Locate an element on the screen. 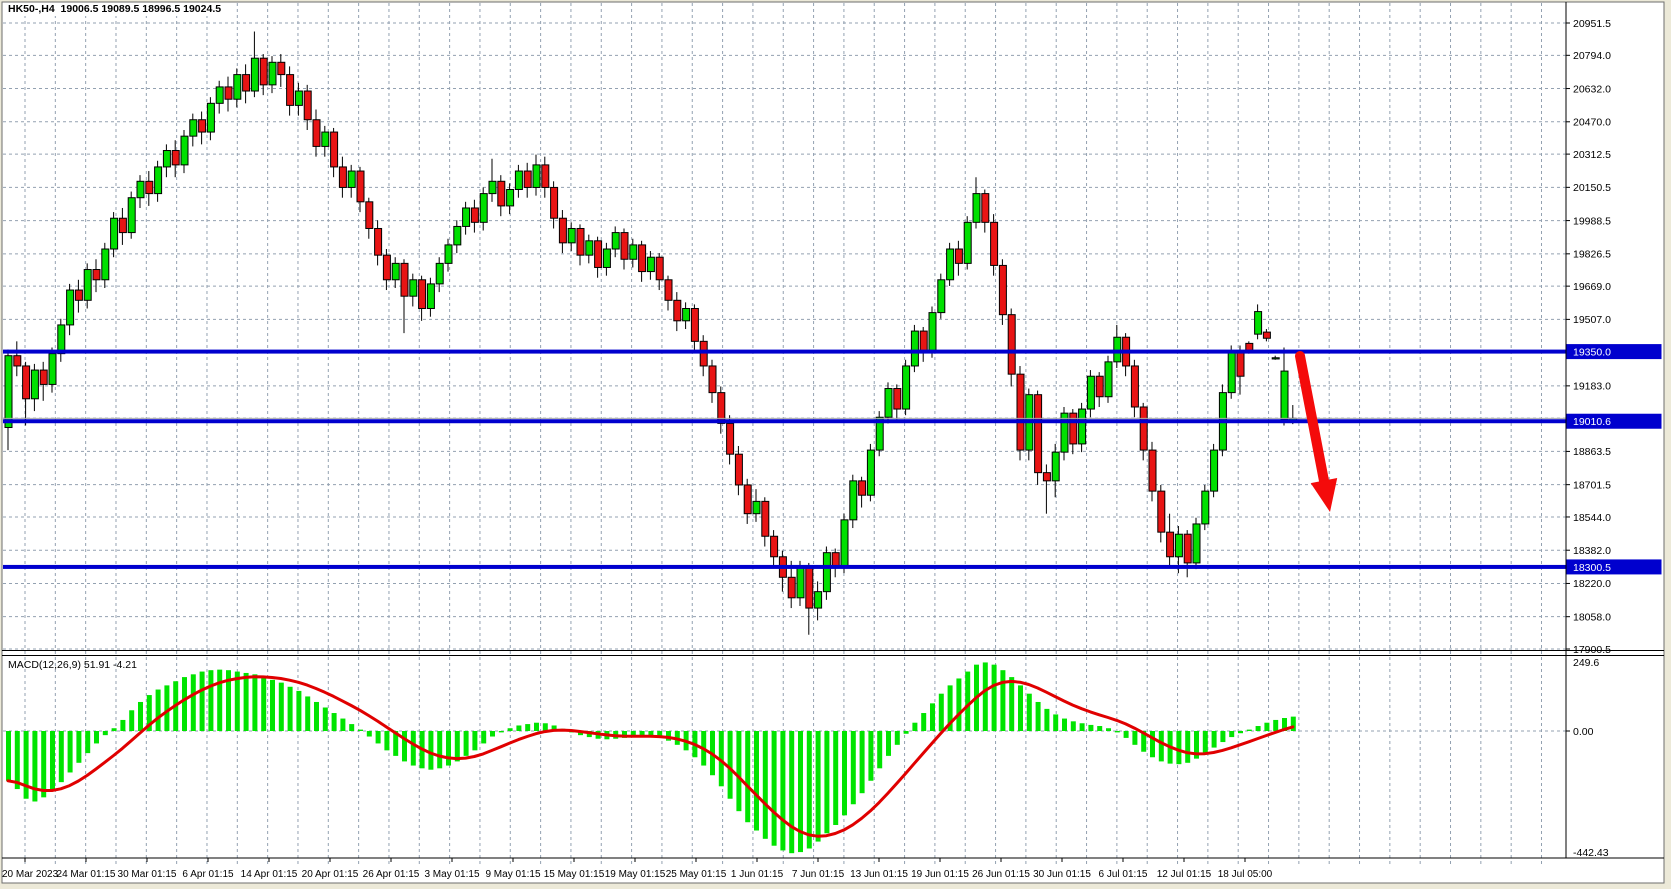  time-axis-label: 3 May 01:15 is located at coordinates (451, 874).